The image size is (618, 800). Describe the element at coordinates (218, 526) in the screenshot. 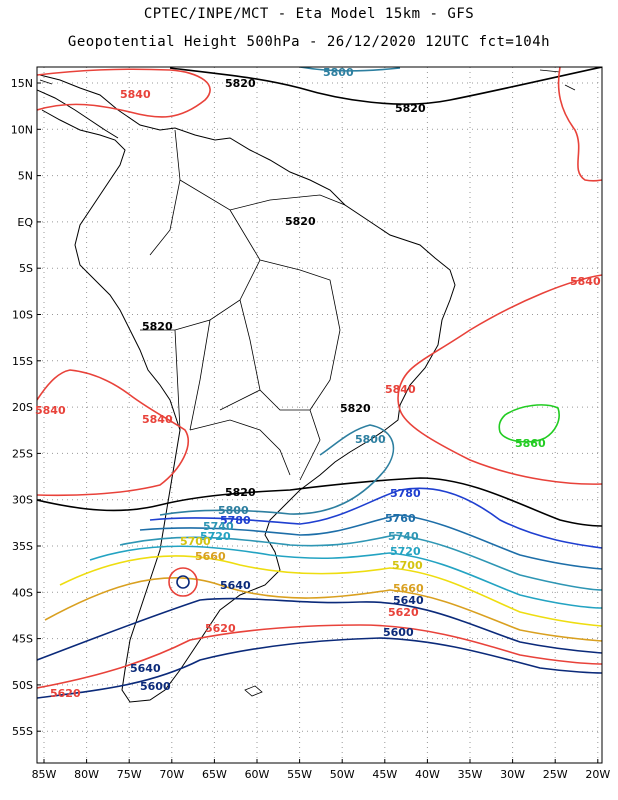

I see `label-5740-b: 5740` at that location.